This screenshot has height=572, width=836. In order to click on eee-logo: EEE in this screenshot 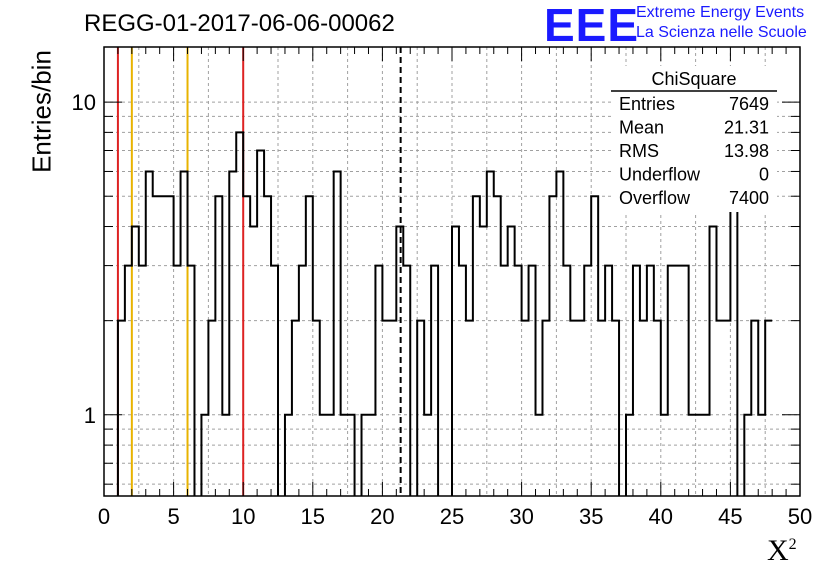, I will do `click(592, 25)`.